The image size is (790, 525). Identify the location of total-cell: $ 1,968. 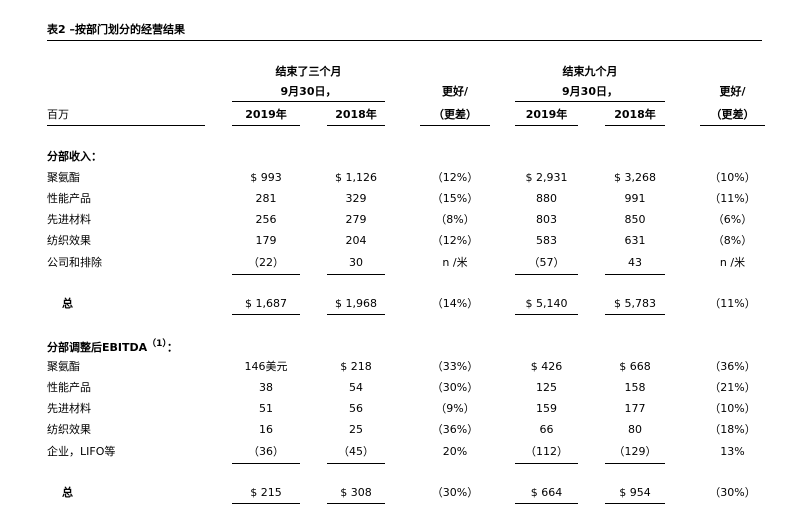
(356, 303).